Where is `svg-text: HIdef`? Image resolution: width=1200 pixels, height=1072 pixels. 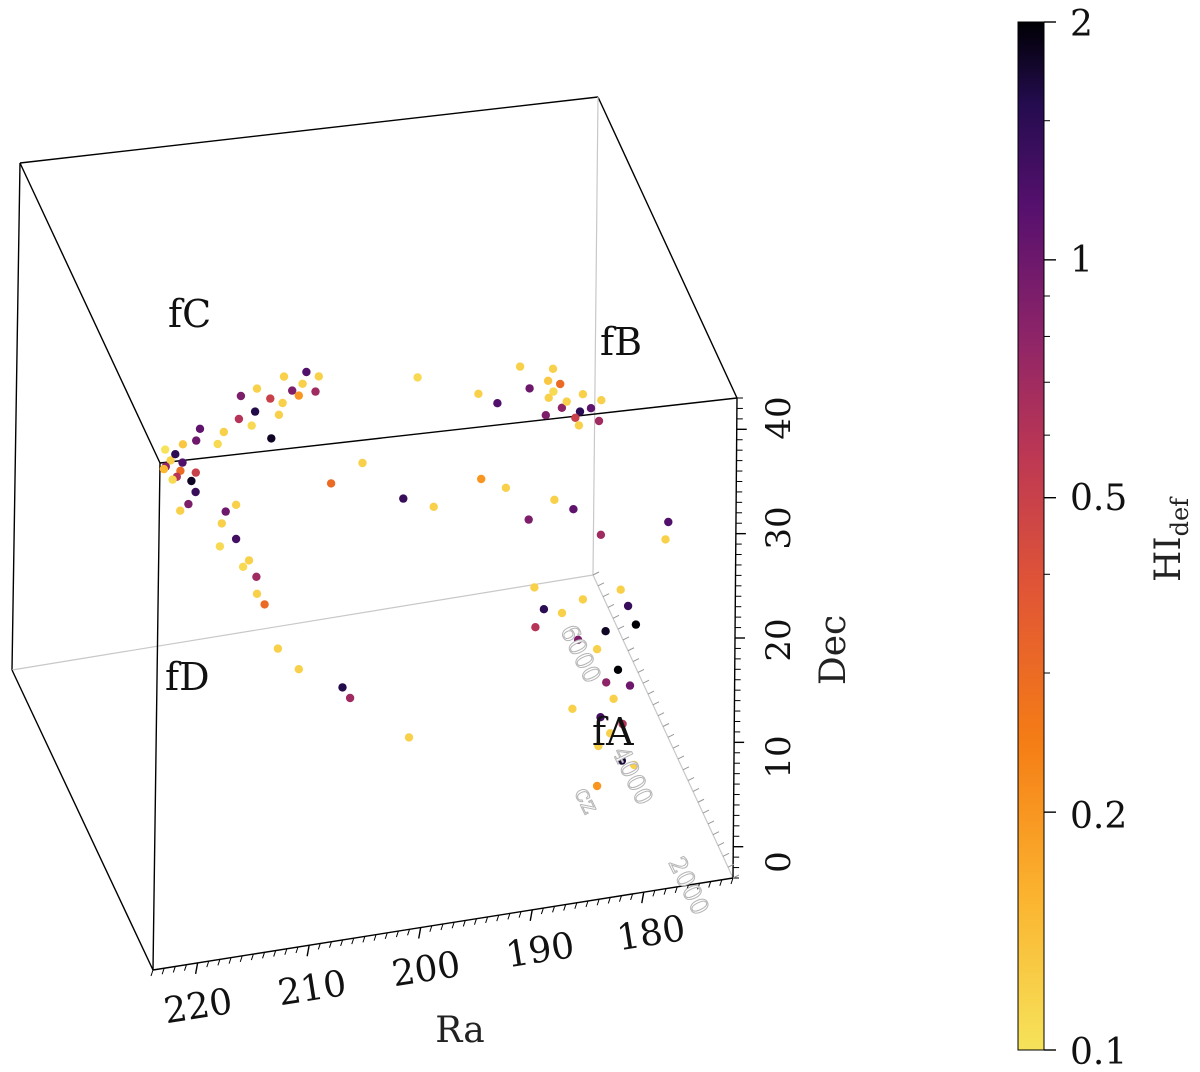 svg-text: HIdef is located at coordinates (1171, 539).